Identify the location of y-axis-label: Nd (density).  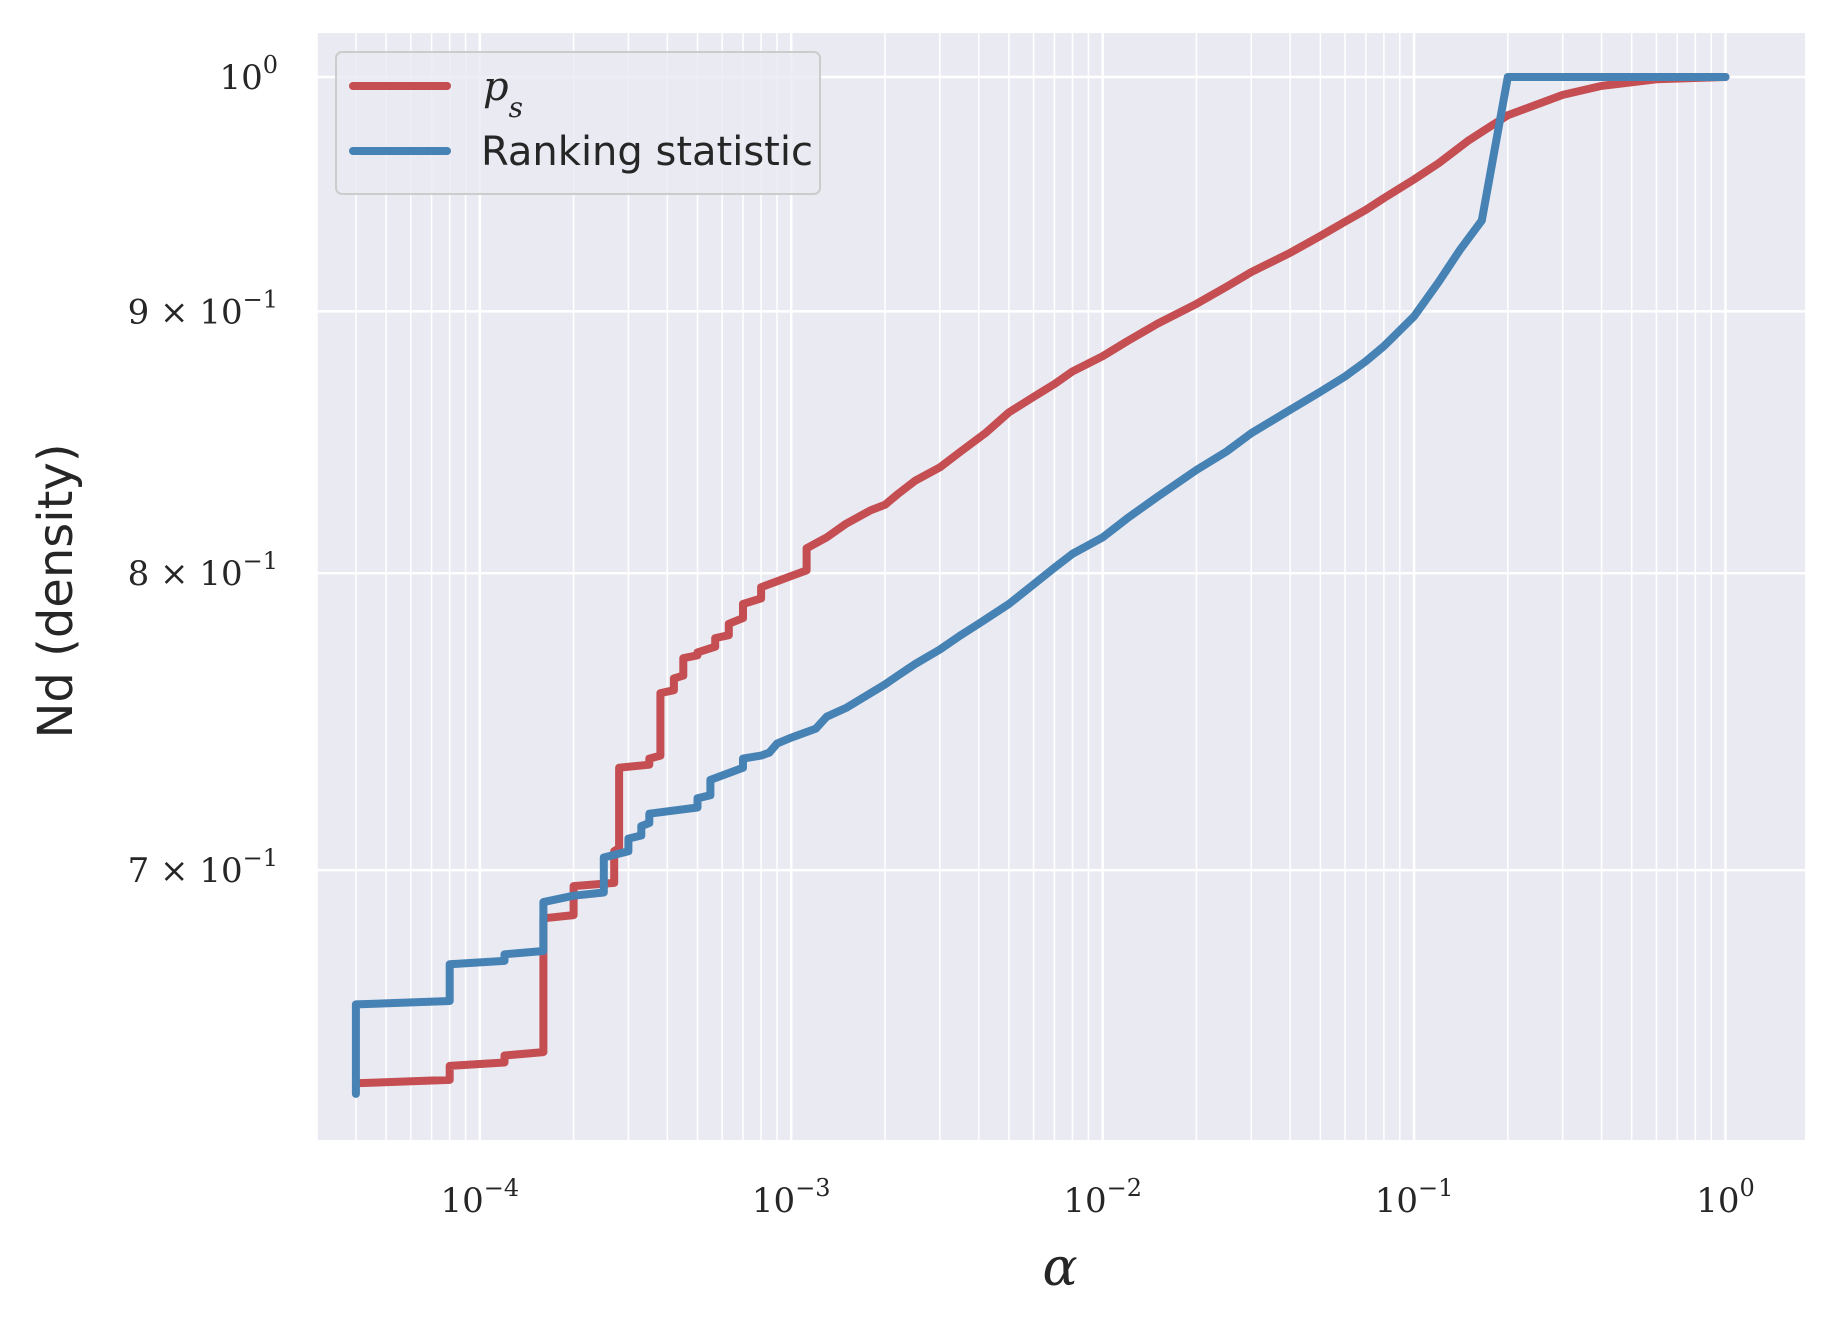
(56, 590).